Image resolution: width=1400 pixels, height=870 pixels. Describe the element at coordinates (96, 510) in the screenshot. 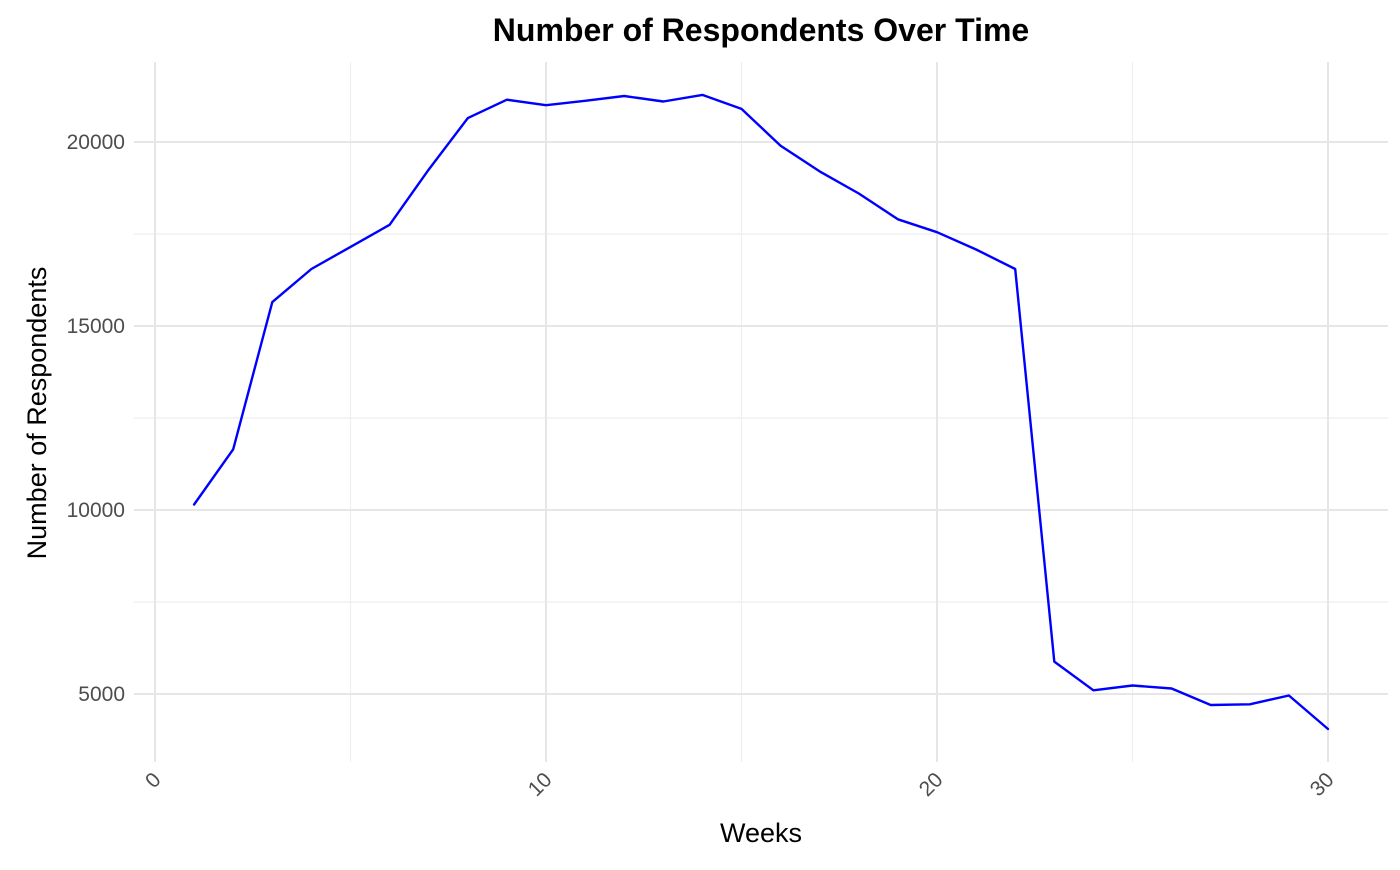

I see `y-tick-label: 10000` at that location.